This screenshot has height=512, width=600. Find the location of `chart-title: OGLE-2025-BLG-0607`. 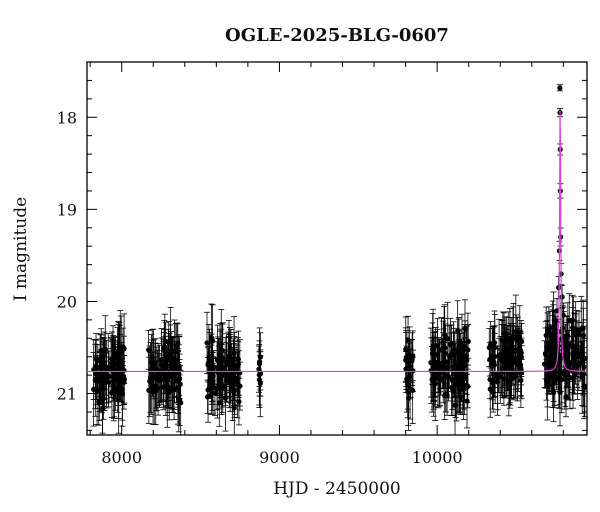

chart-title: OGLE-2025-BLG-0607 is located at coordinates (337, 35).